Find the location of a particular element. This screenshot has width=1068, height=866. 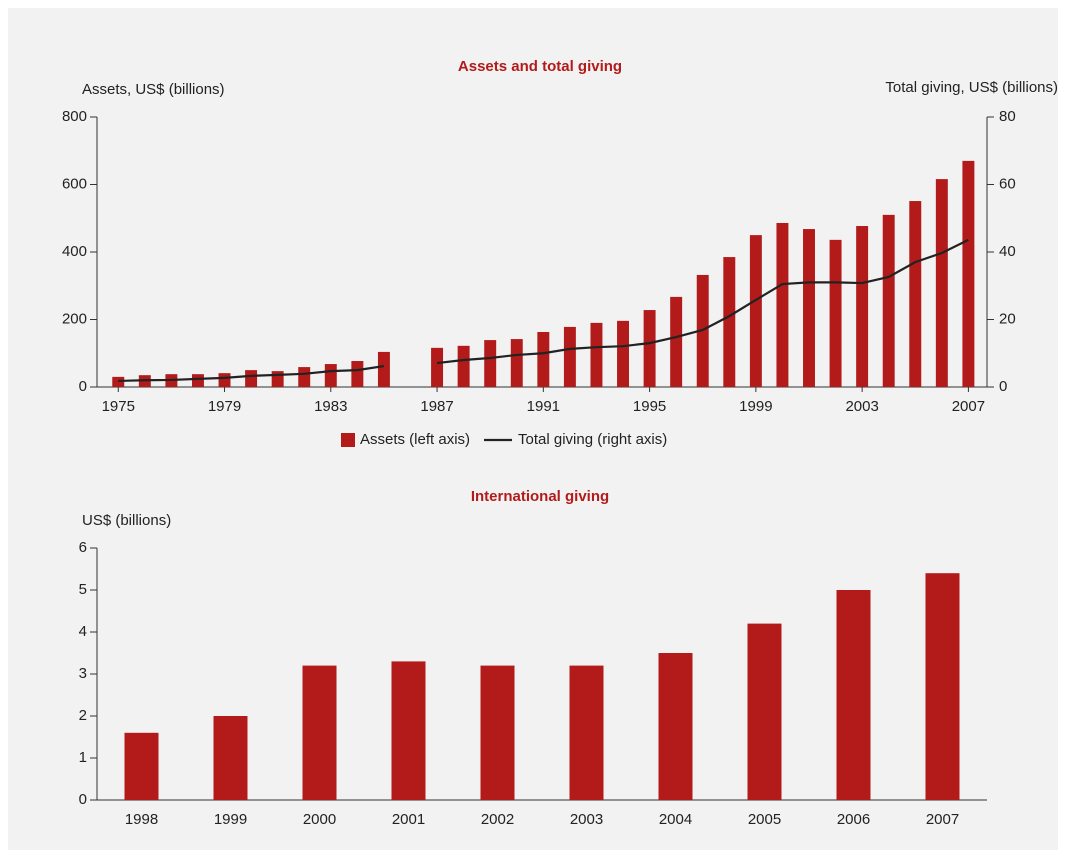

x-tick-label: 1987 is located at coordinates (436, 406).